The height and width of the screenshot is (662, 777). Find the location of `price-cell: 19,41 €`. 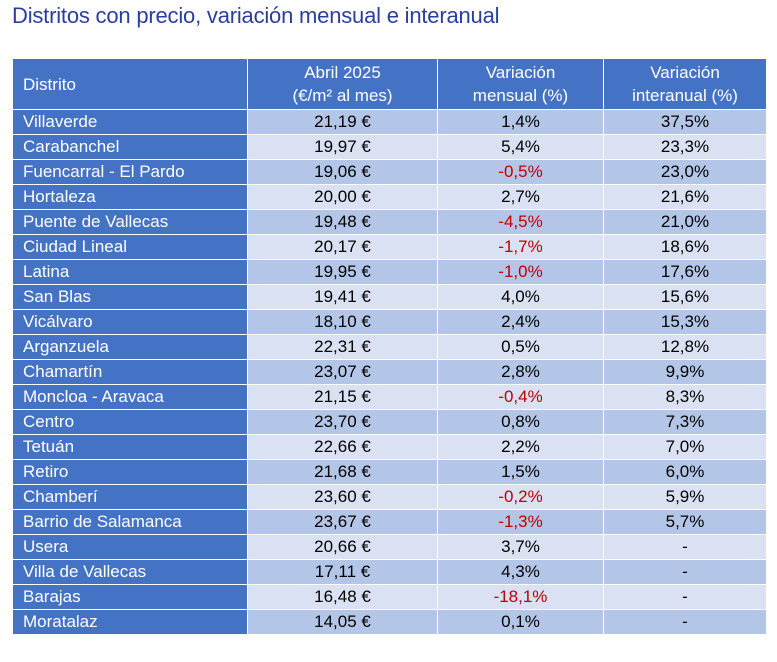

price-cell: 19,41 € is located at coordinates (342, 297).